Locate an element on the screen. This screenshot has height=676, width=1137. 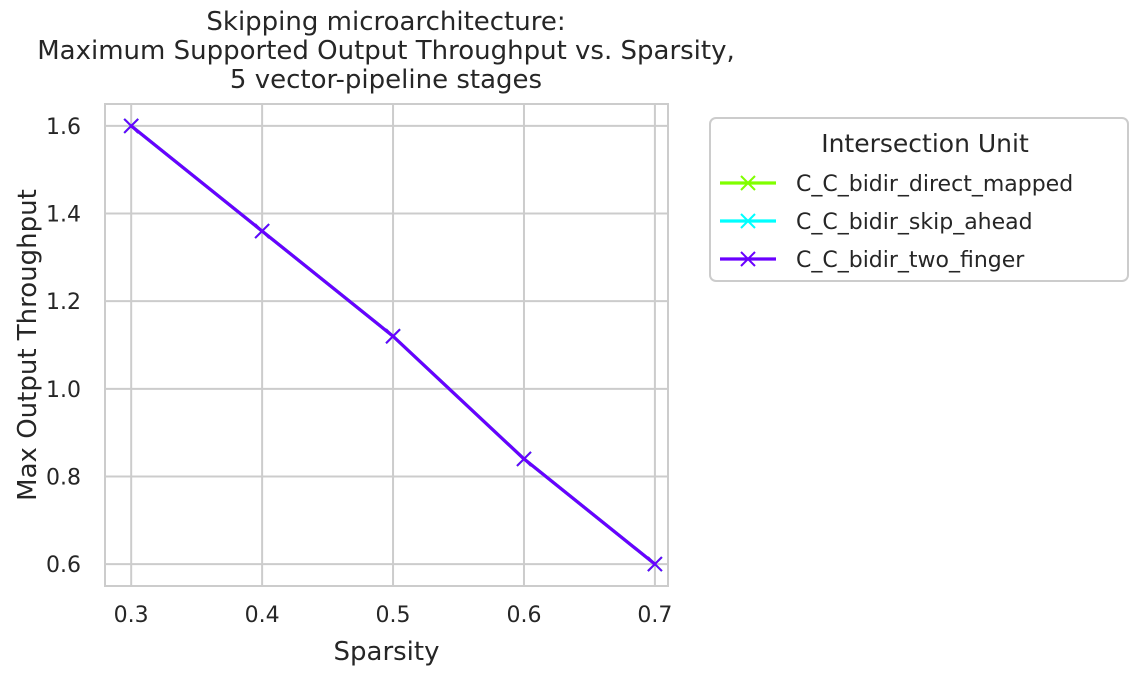
legend-entry: C_C_bidir_skip_ahead is located at coordinates (876, 222).